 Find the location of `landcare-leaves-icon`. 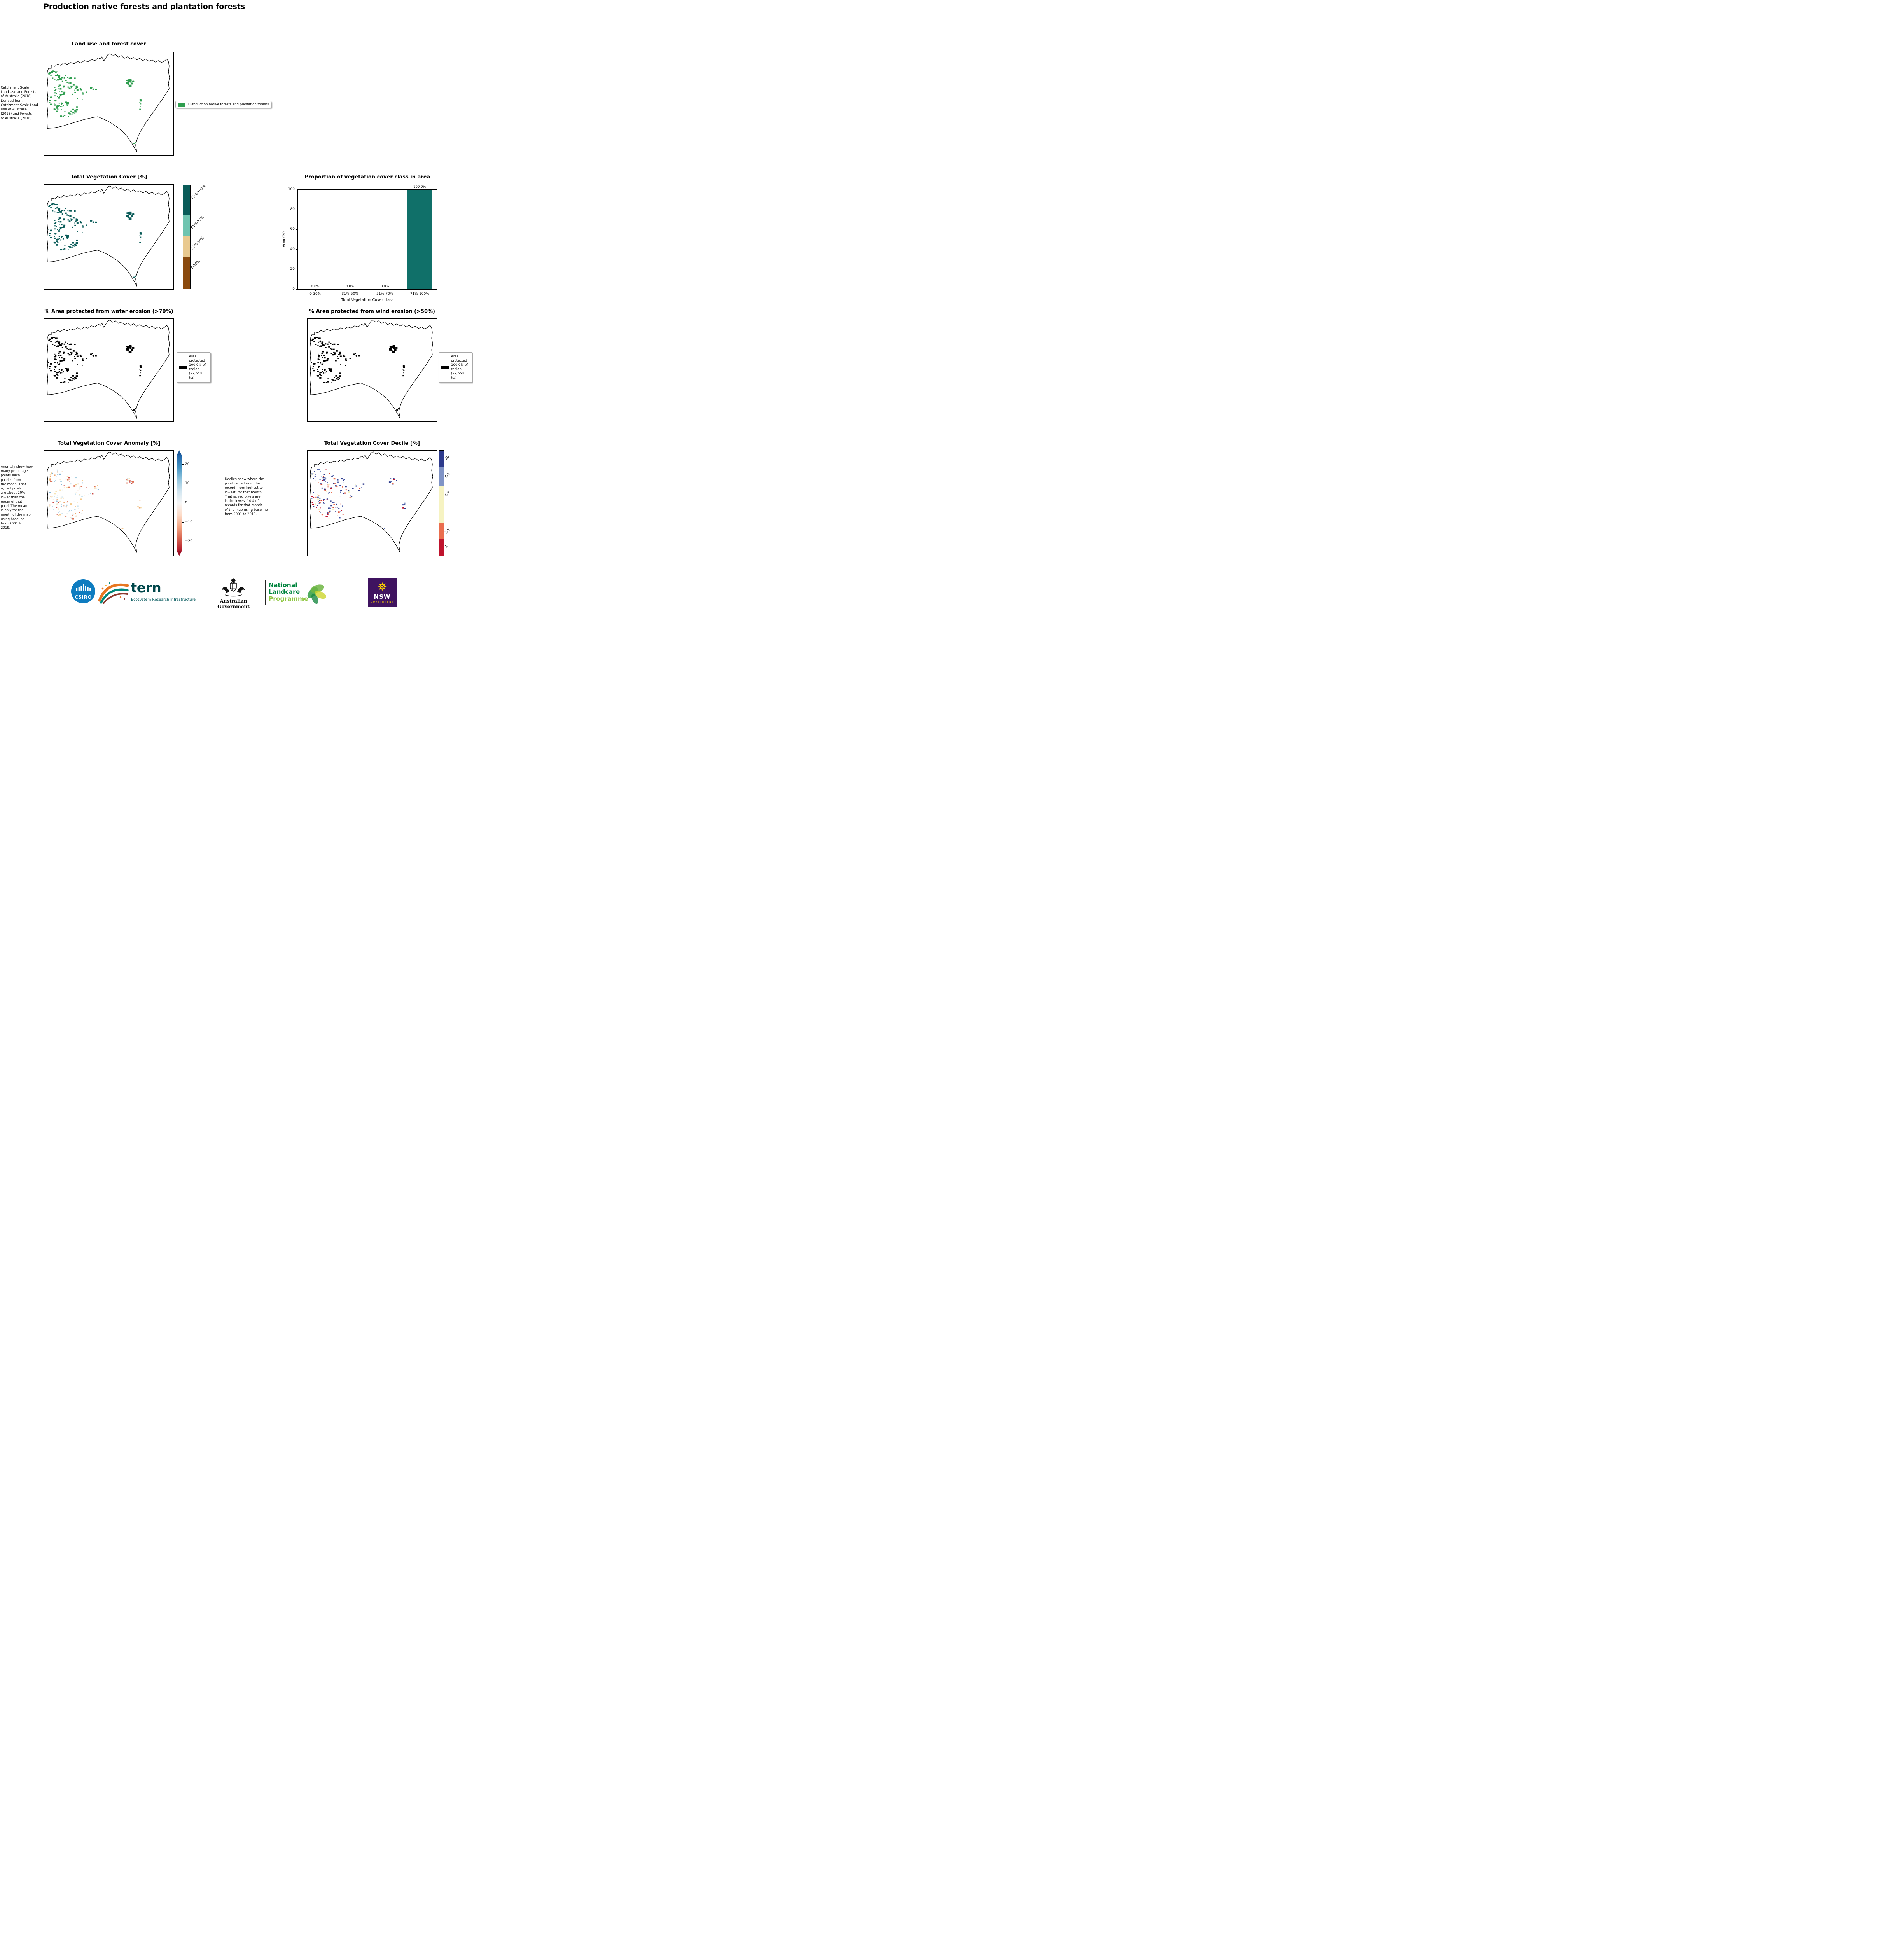

landcare-leaves-icon is located at coordinates (317, 594).